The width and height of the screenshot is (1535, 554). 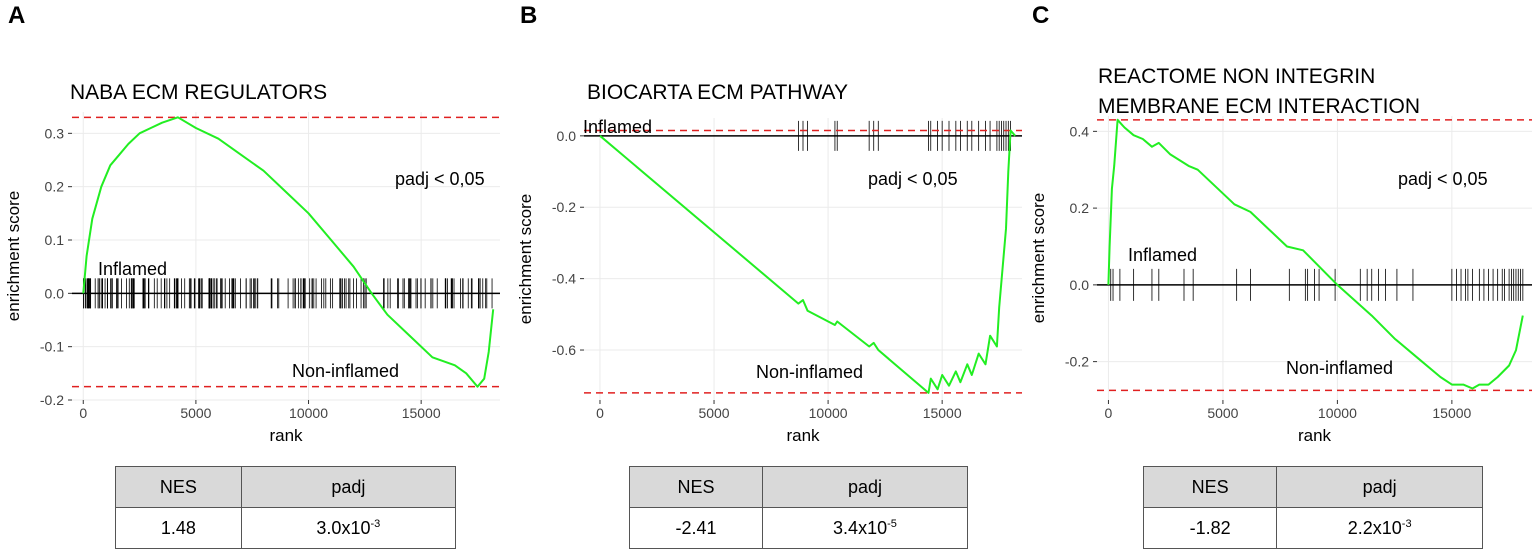 What do you see at coordinates (178, 528) in the screenshot?
I see `nes-value: 1.48` at bounding box center [178, 528].